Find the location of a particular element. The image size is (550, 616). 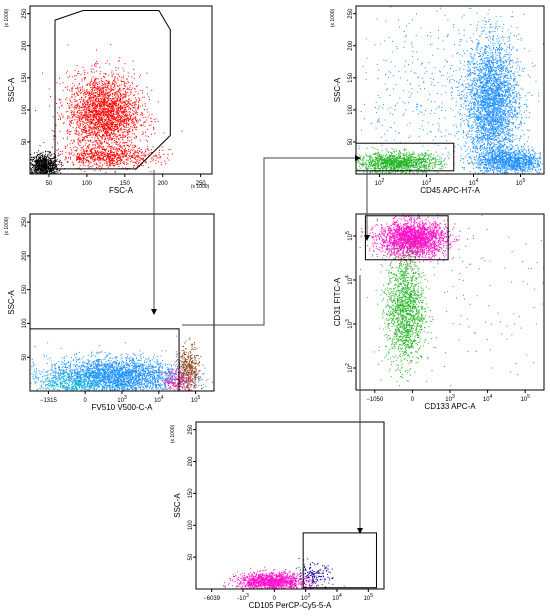

gate-p1 is located at coordinates (112, 89).